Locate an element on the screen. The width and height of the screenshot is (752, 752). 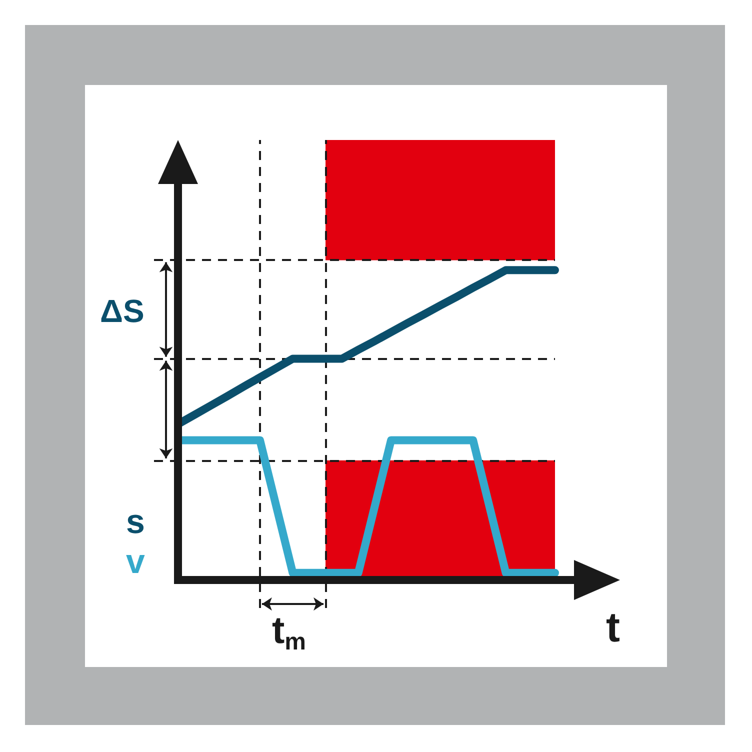
text: ΔS is located at coordinates (122, 311).